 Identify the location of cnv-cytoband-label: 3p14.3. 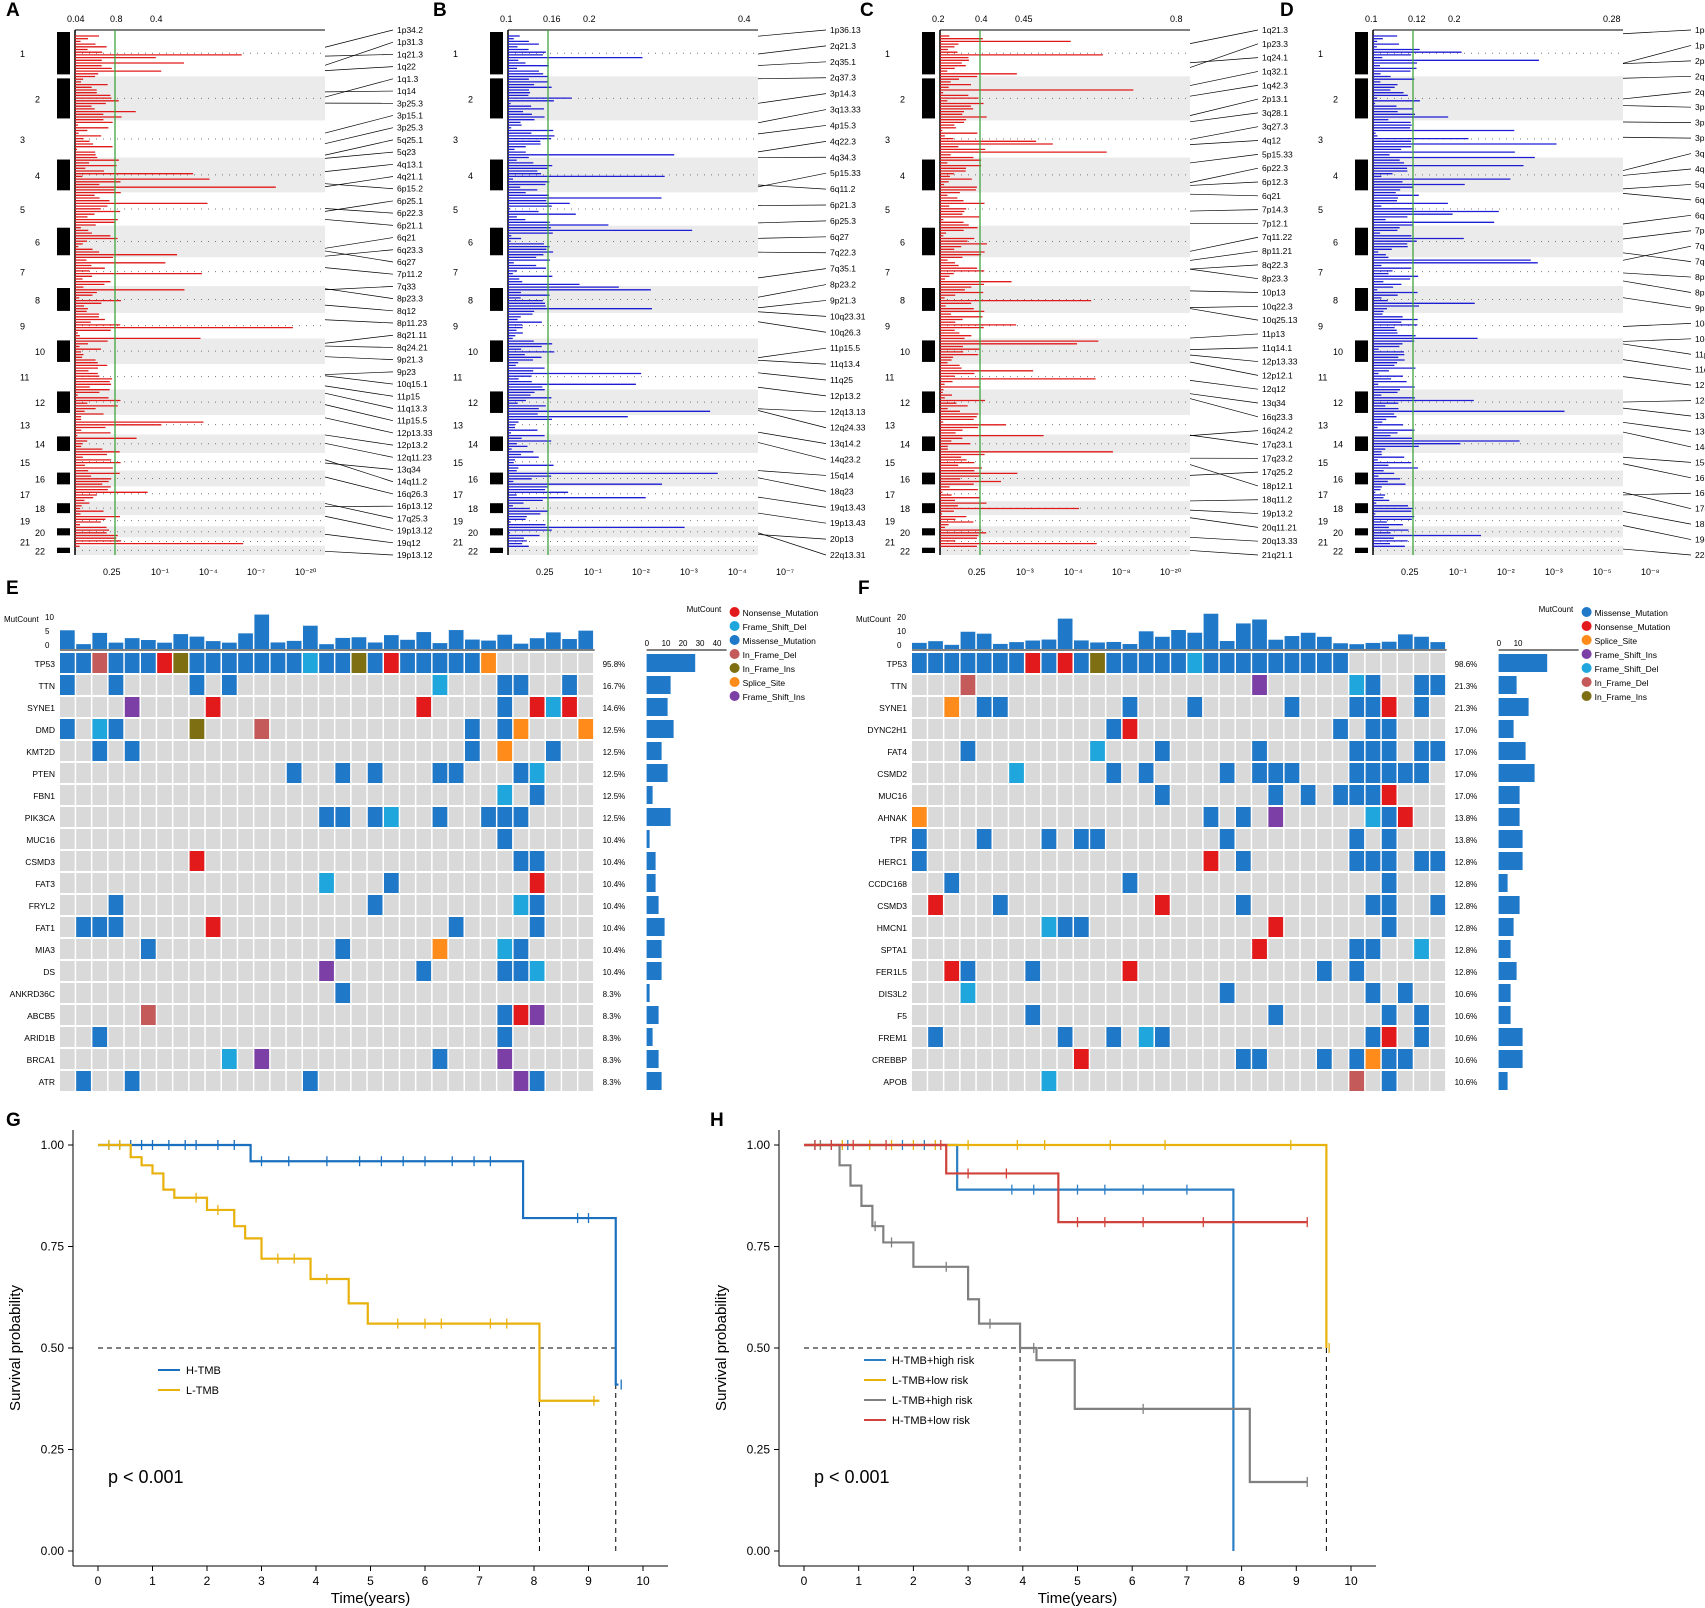
(843, 94).